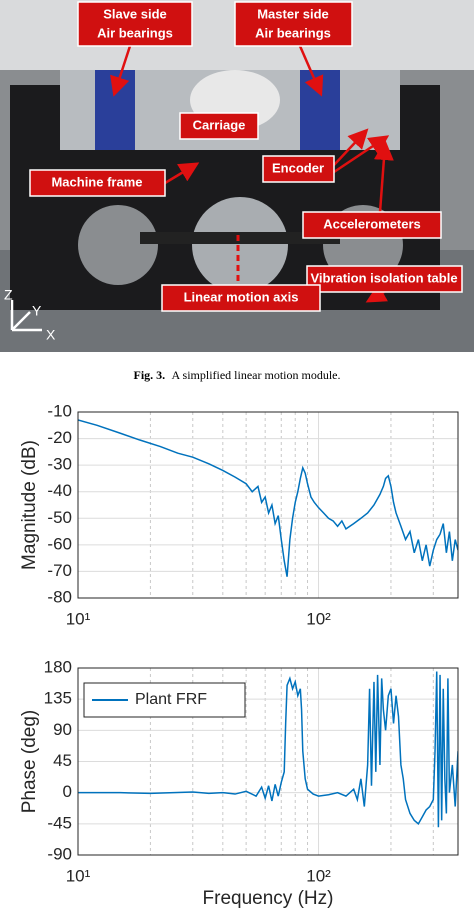 This screenshot has height=915, width=474. Describe the element at coordinates (59, 517) in the screenshot. I see `y-tick-label: -50` at that location.